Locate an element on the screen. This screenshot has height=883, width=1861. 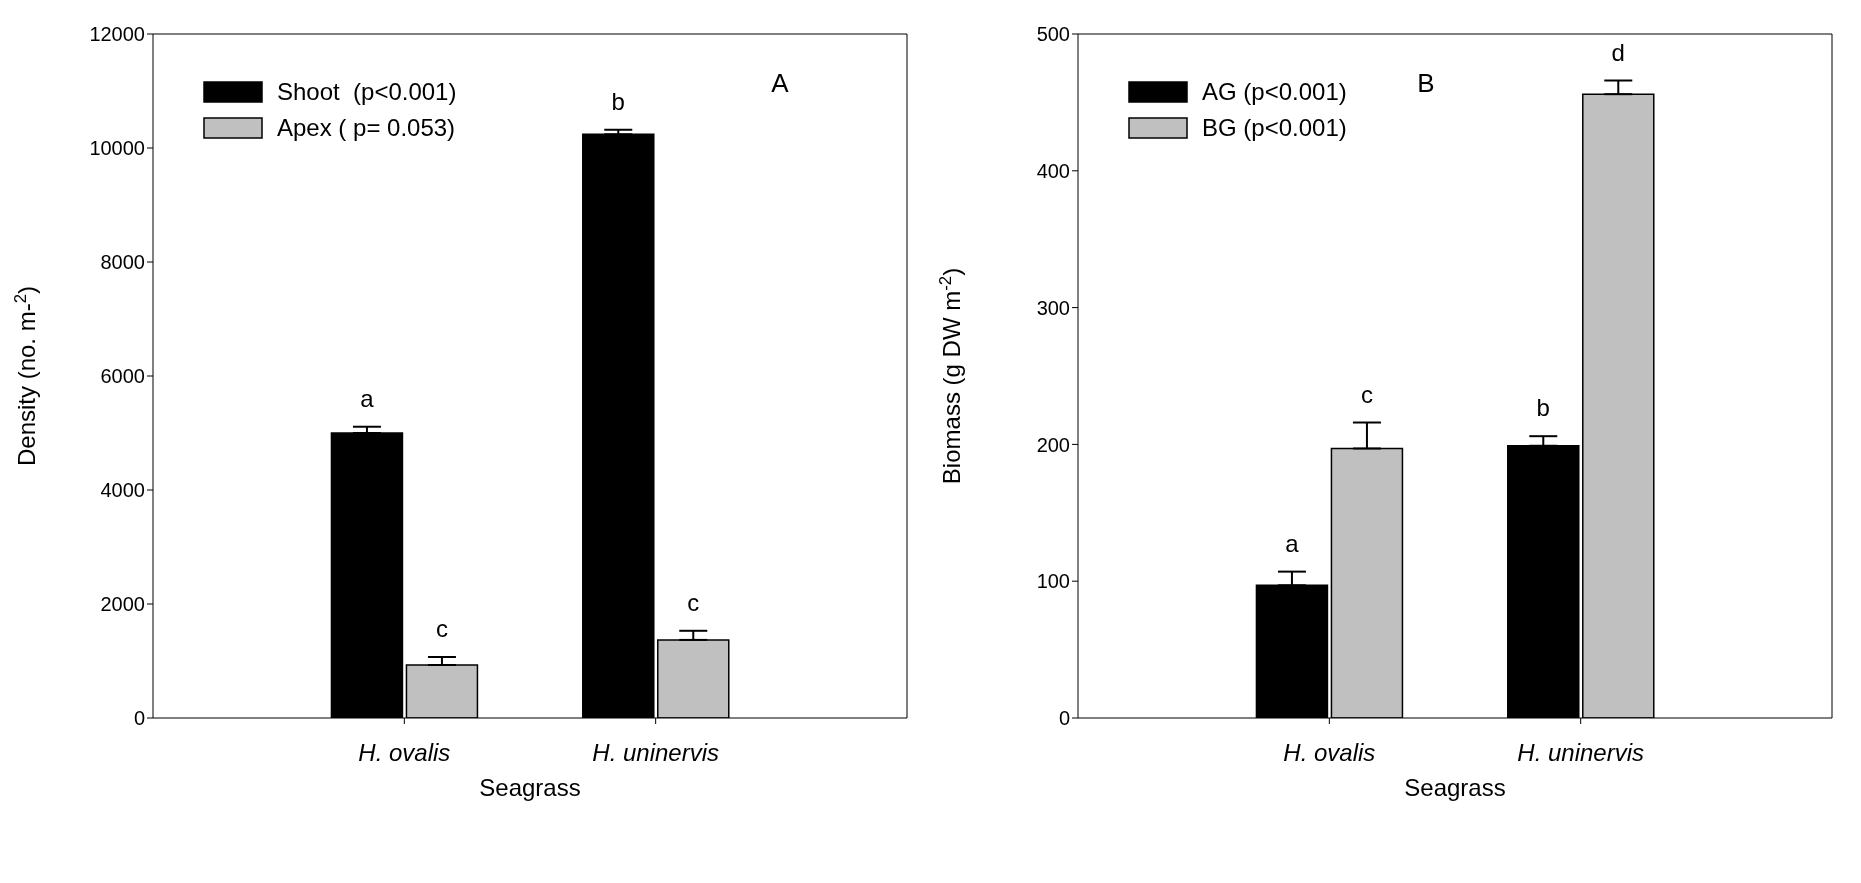
y-tick-label: 500 is located at coordinates (1053, 34).